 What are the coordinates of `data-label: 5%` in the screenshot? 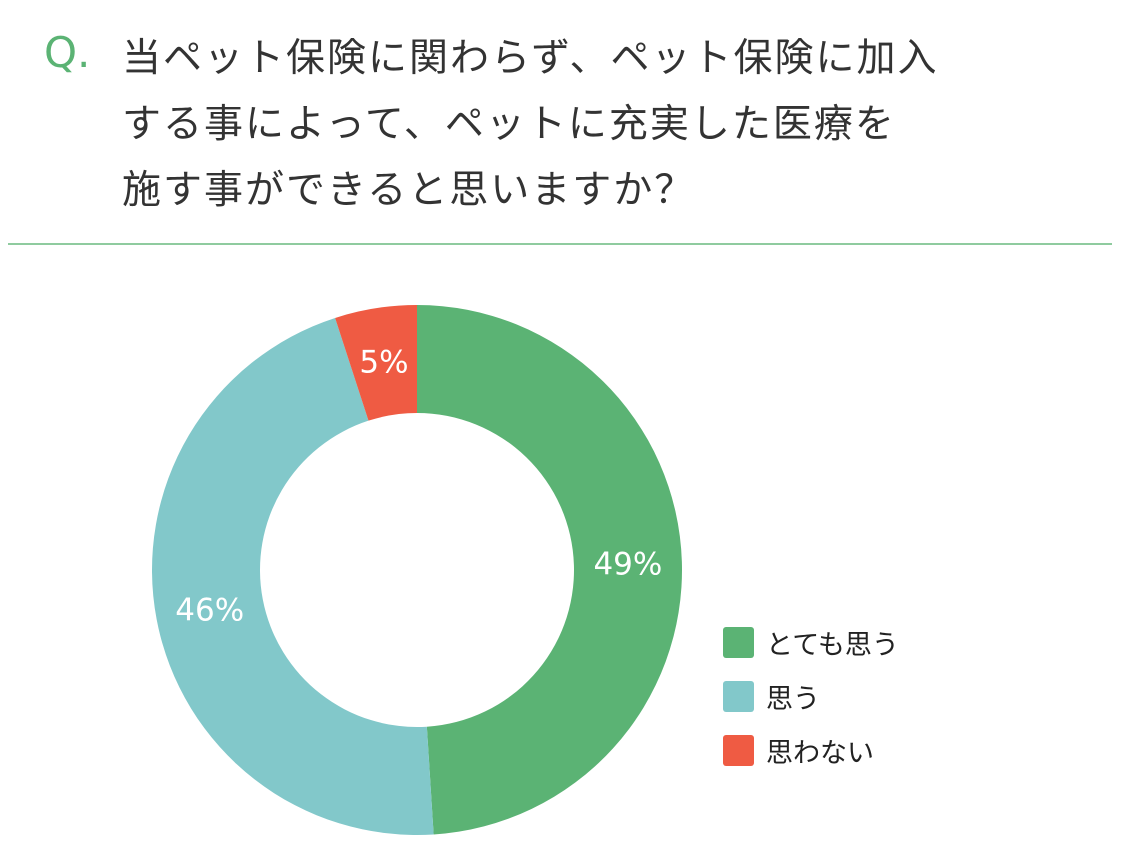 It's located at (383, 363).